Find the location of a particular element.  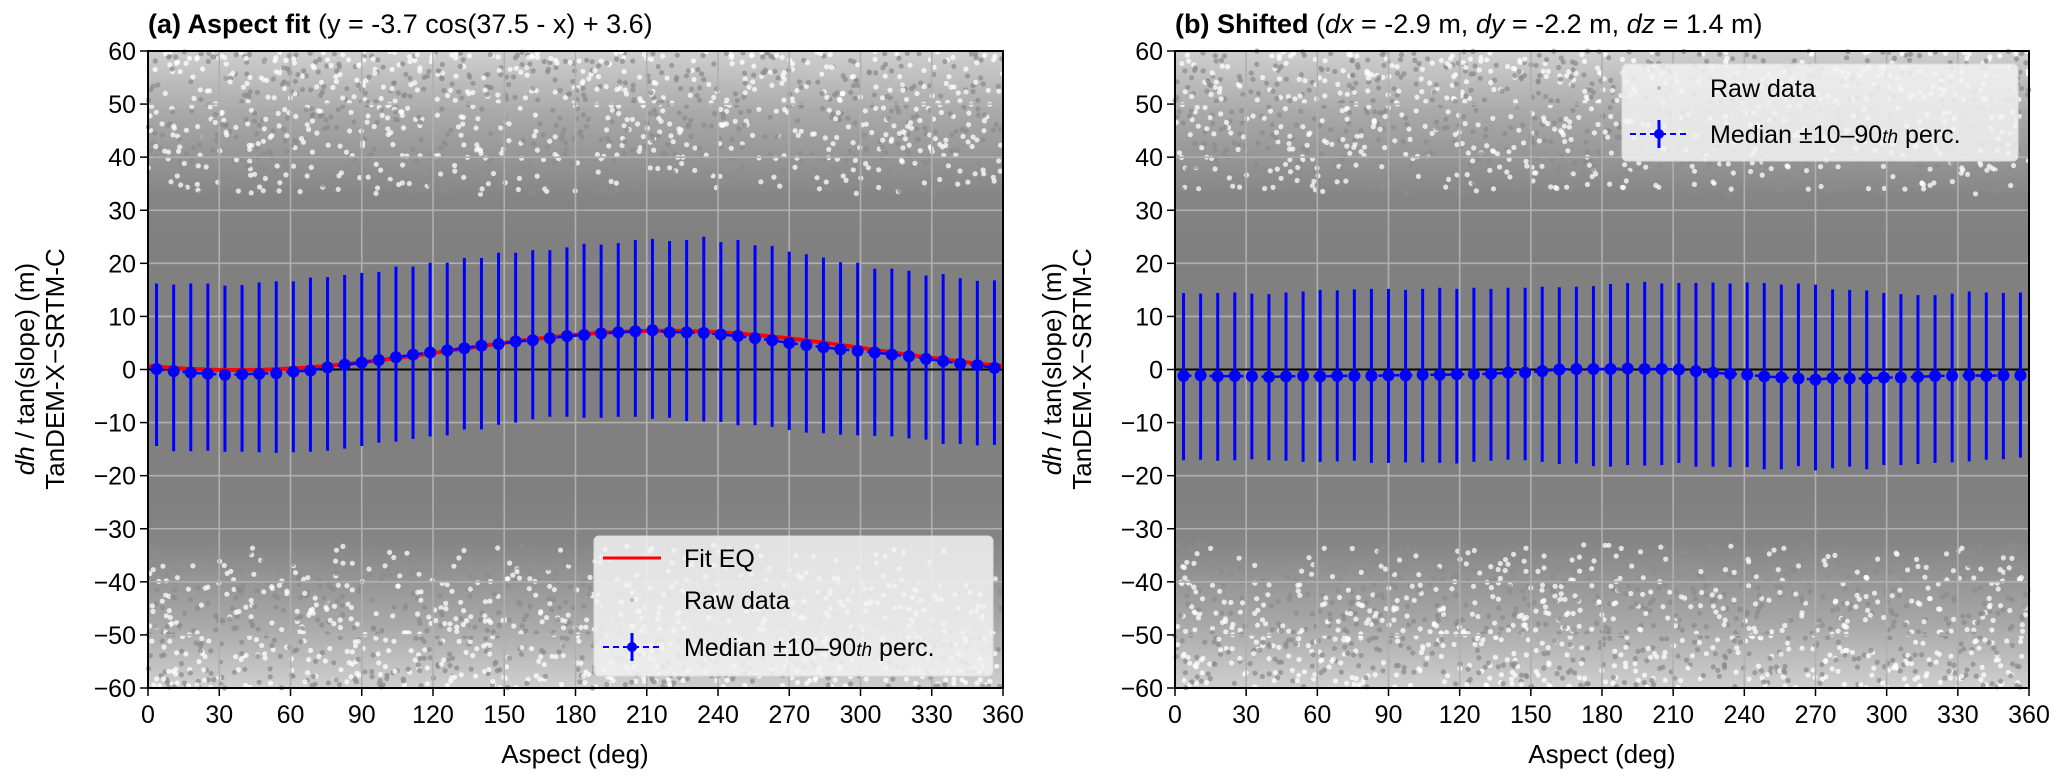

median-point is located at coordinates (378, 359).